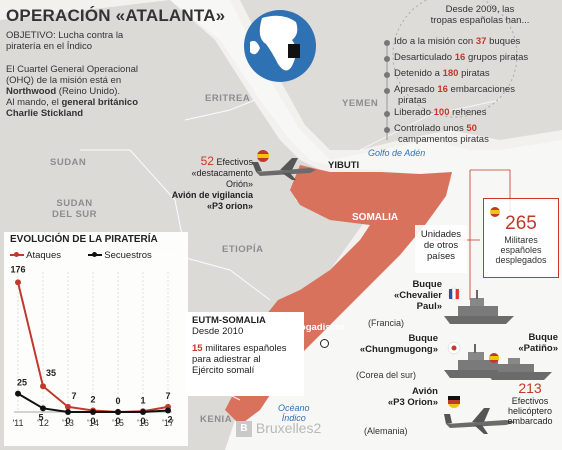 The width and height of the screenshot is (562, 450). What do you see at coordinates (521, 260) in the screenshot?
I see `spain-total-line-3: desplegados` at bounding box center [521, 260].